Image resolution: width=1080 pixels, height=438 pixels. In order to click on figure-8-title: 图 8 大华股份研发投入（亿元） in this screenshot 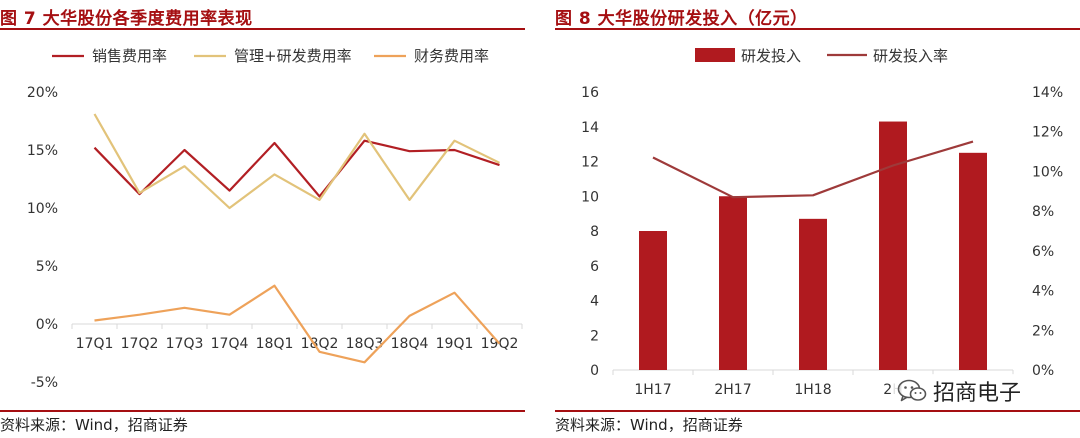, I will do `click(681, 19)`.